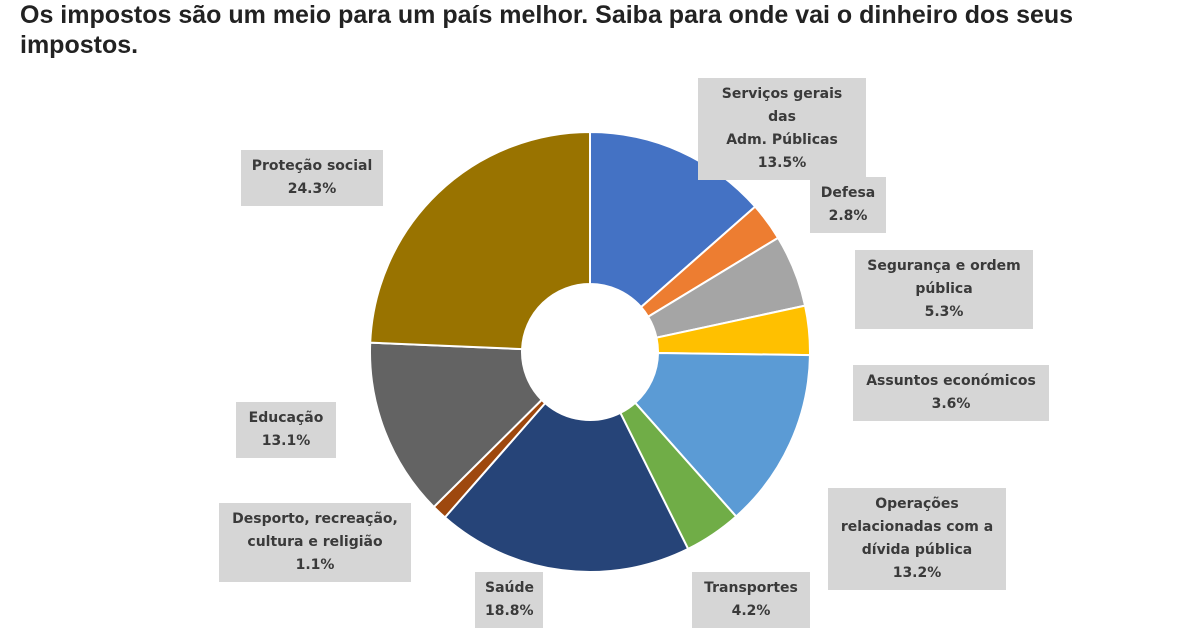  I want to click on slice-label-text: Educação, so click(286, 418).